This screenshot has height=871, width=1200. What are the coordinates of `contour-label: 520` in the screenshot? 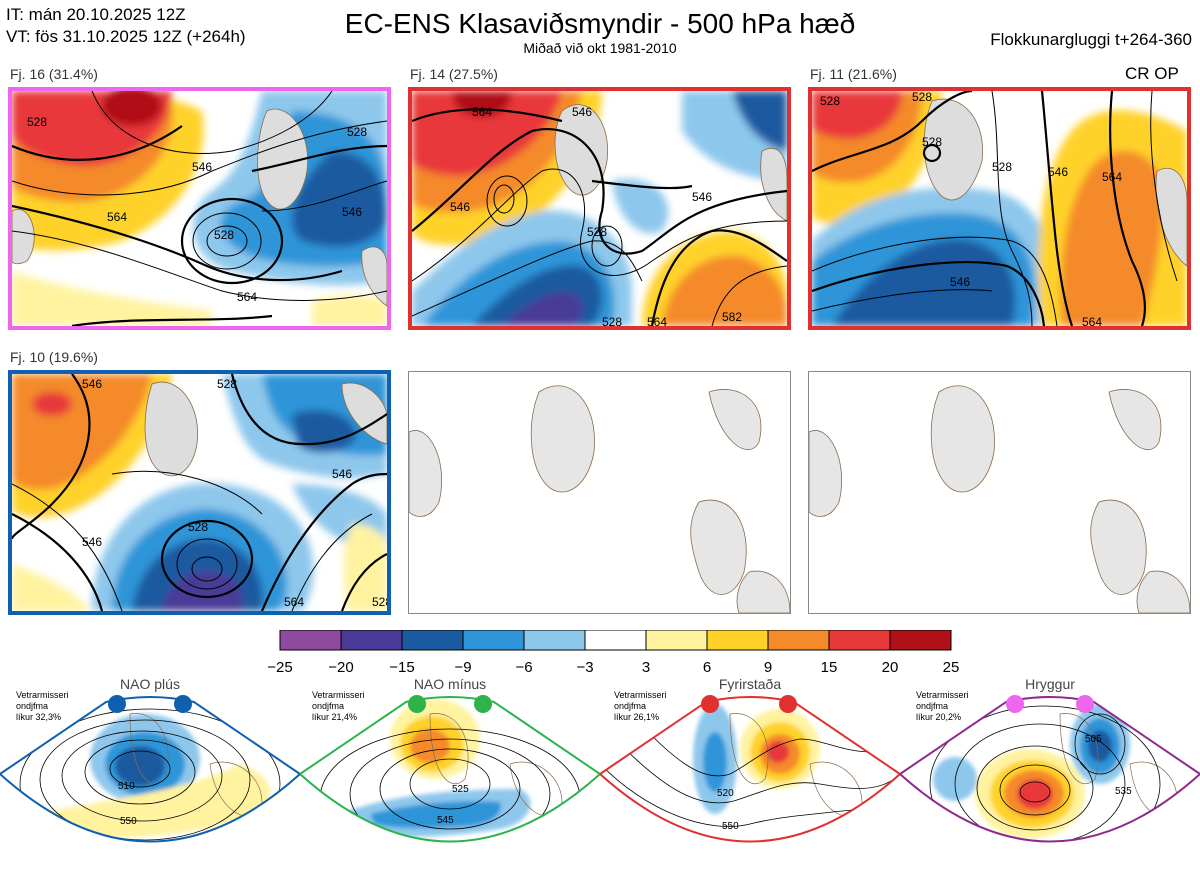 It's located at (725, 793).